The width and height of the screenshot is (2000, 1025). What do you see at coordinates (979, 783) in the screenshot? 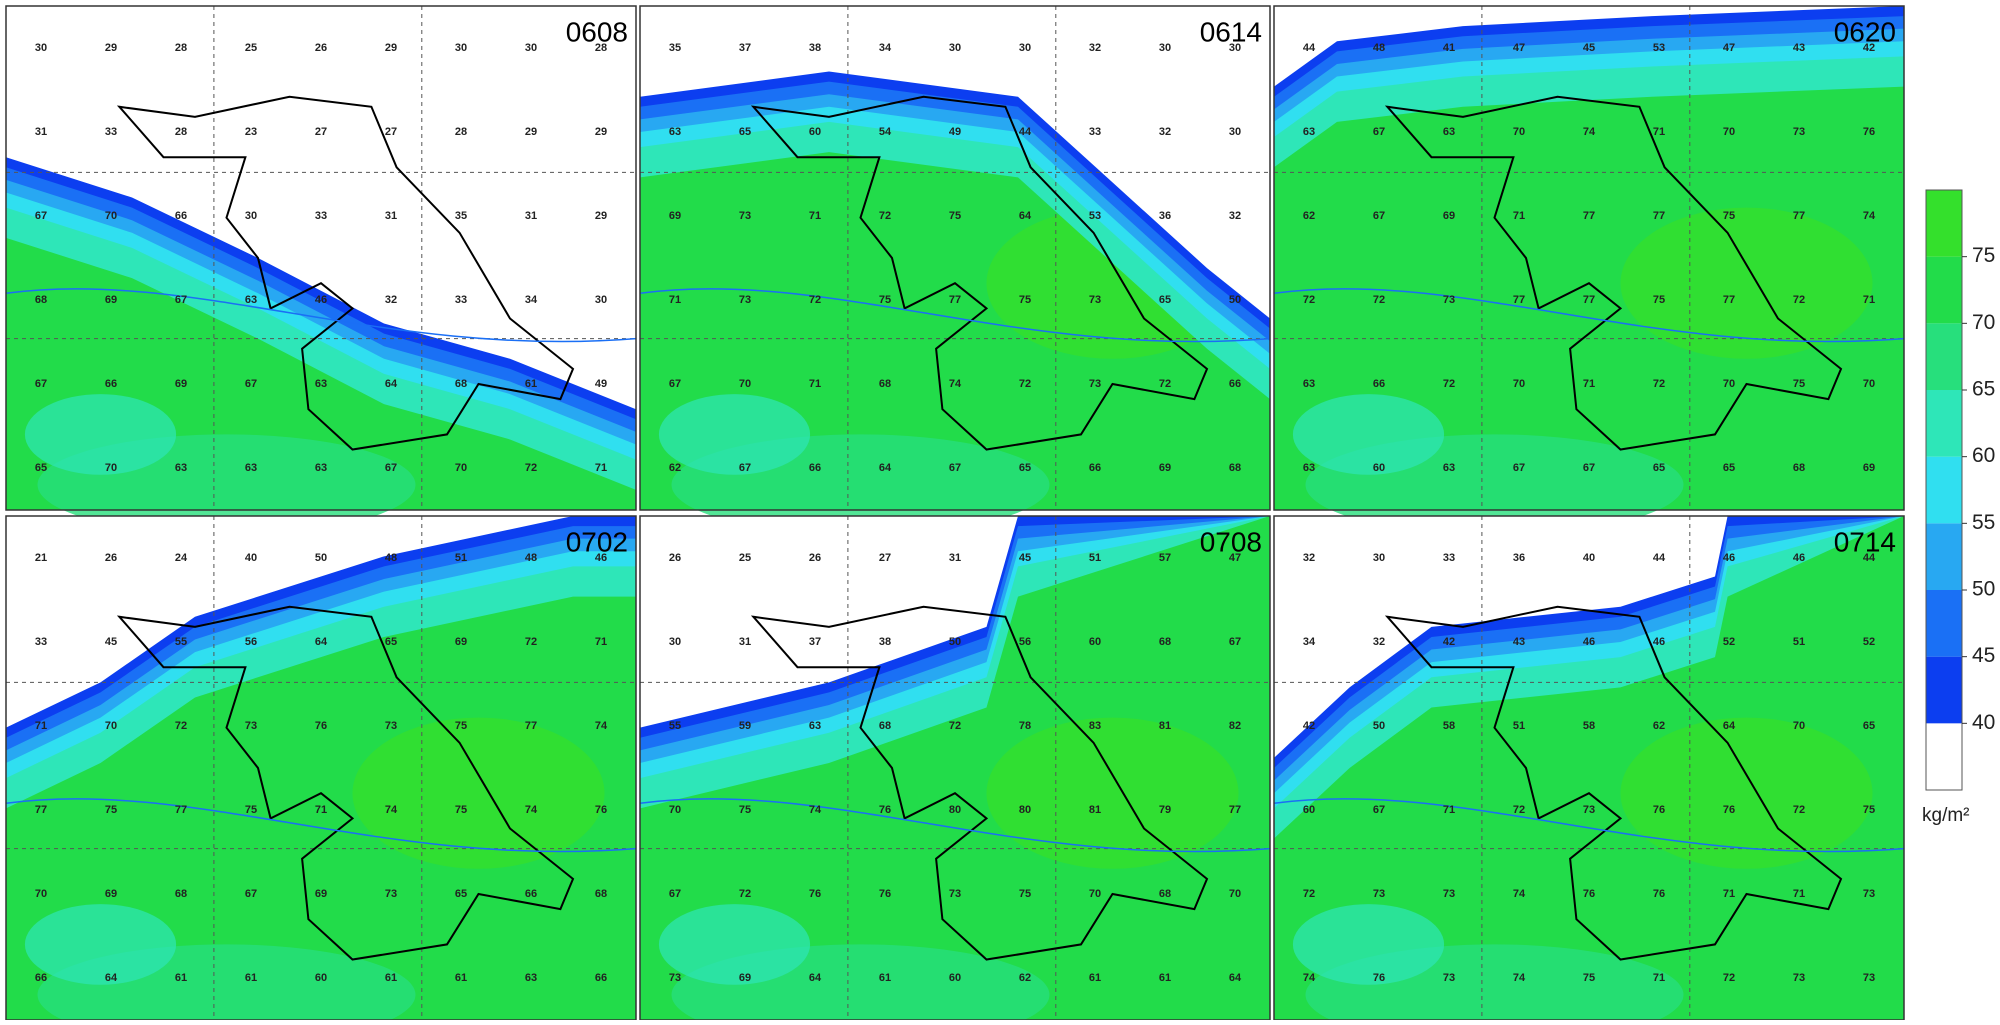
I see `province-outline` at bounding box center [979, 783].